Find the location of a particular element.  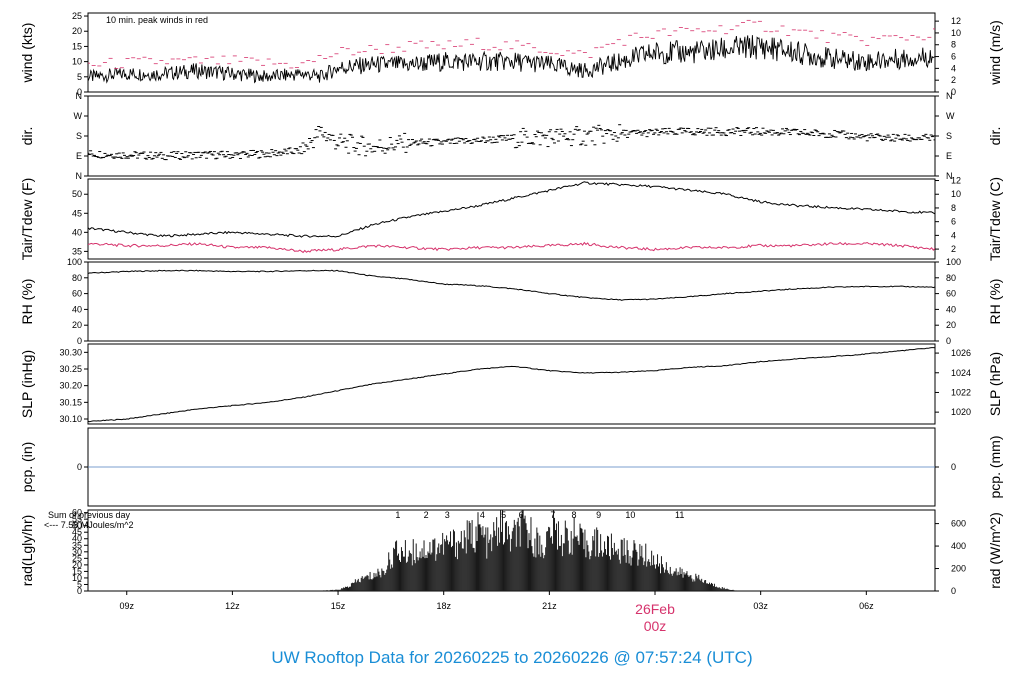

y-axis-label-right: pcp. (mm) is located at coordinates (995, 467).